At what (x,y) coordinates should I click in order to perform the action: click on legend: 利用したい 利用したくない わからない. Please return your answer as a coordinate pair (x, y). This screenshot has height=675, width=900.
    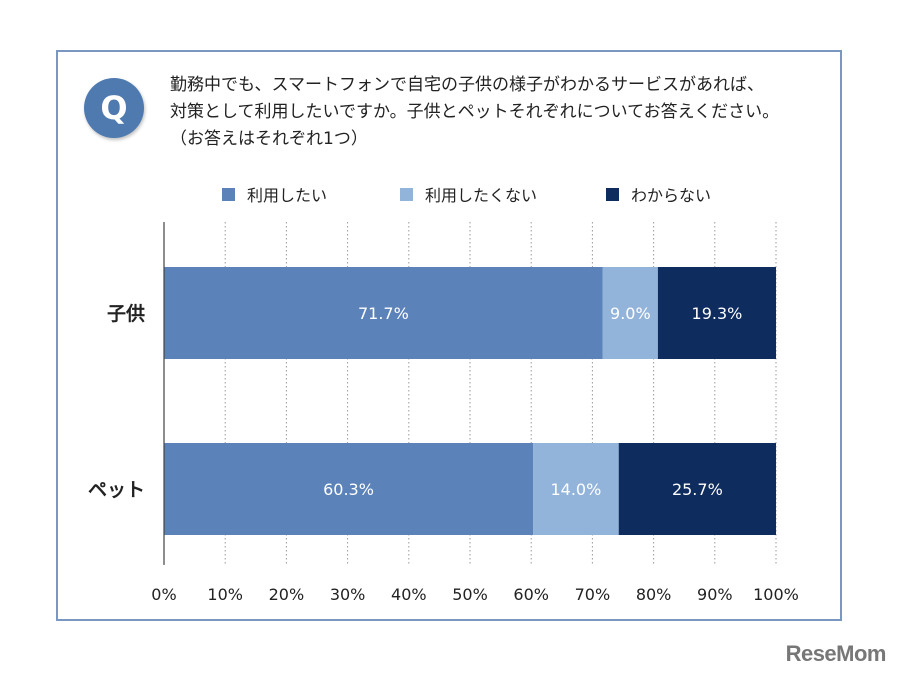
    Looking at the image, I should click on (450, 194).